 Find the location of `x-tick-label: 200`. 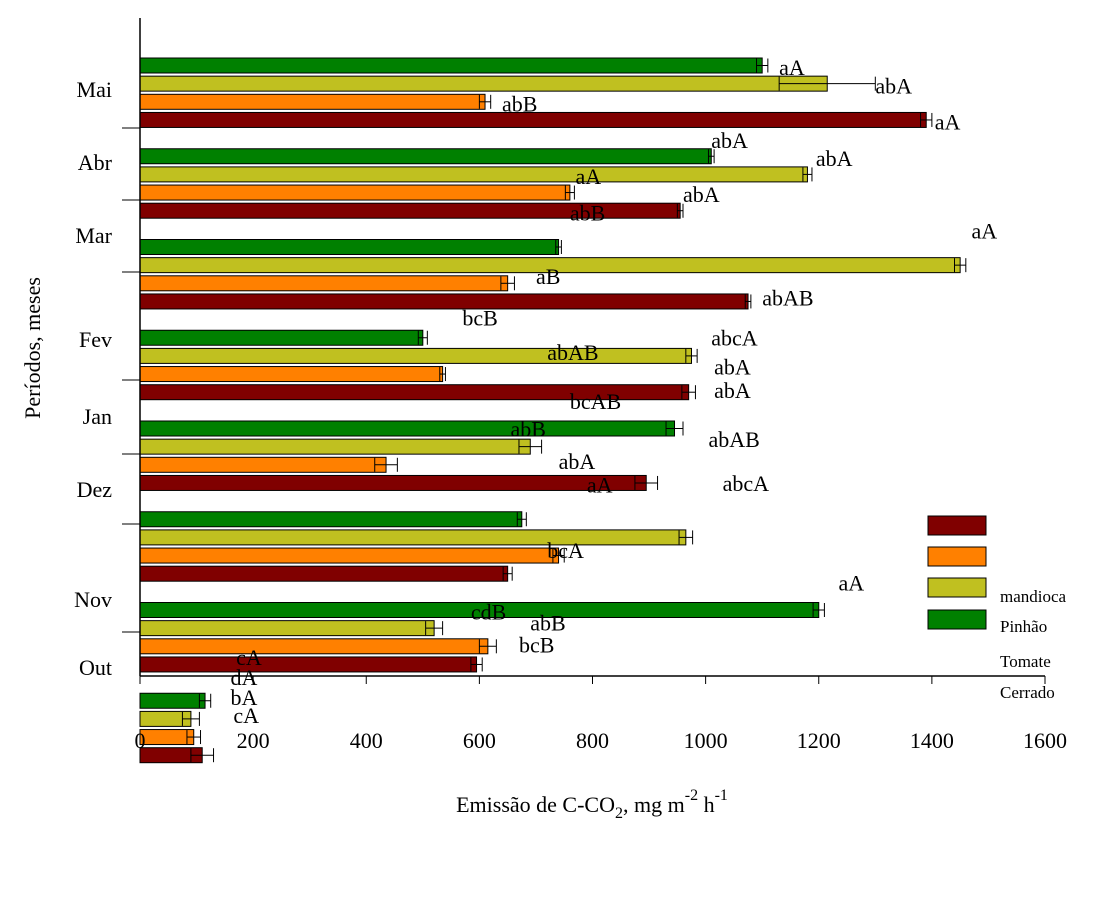

x-tick-label: 200 is located at coordinates (253, 740).